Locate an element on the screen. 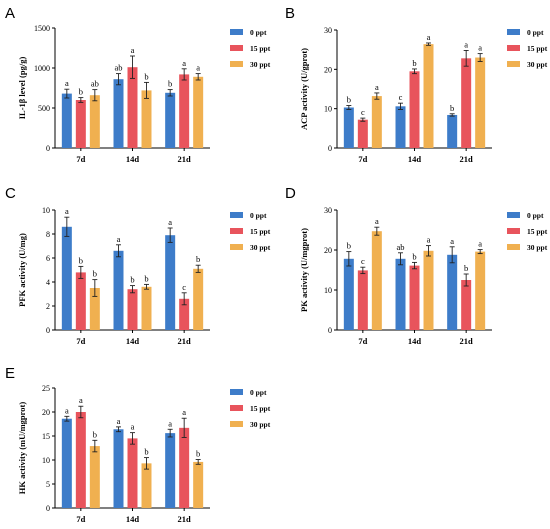 The height and width of the screenshot is (529, 550). significance-label: ab is located at coordinates (118, 68).